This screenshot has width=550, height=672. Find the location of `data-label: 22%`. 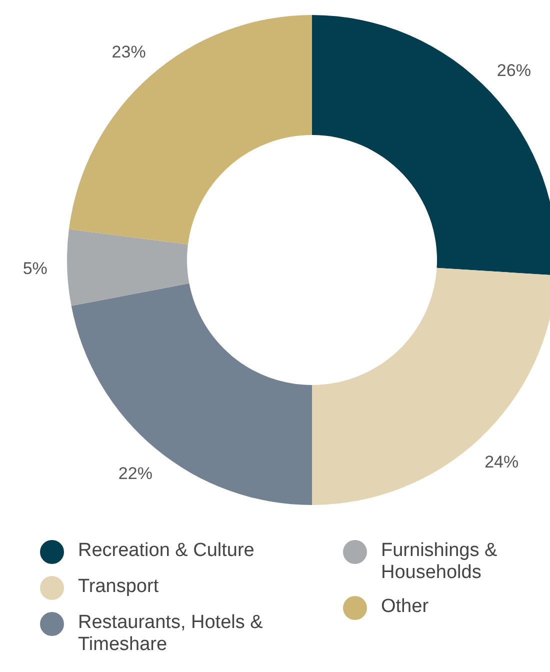

data-label: 22% is located at coordinates (135, 473).